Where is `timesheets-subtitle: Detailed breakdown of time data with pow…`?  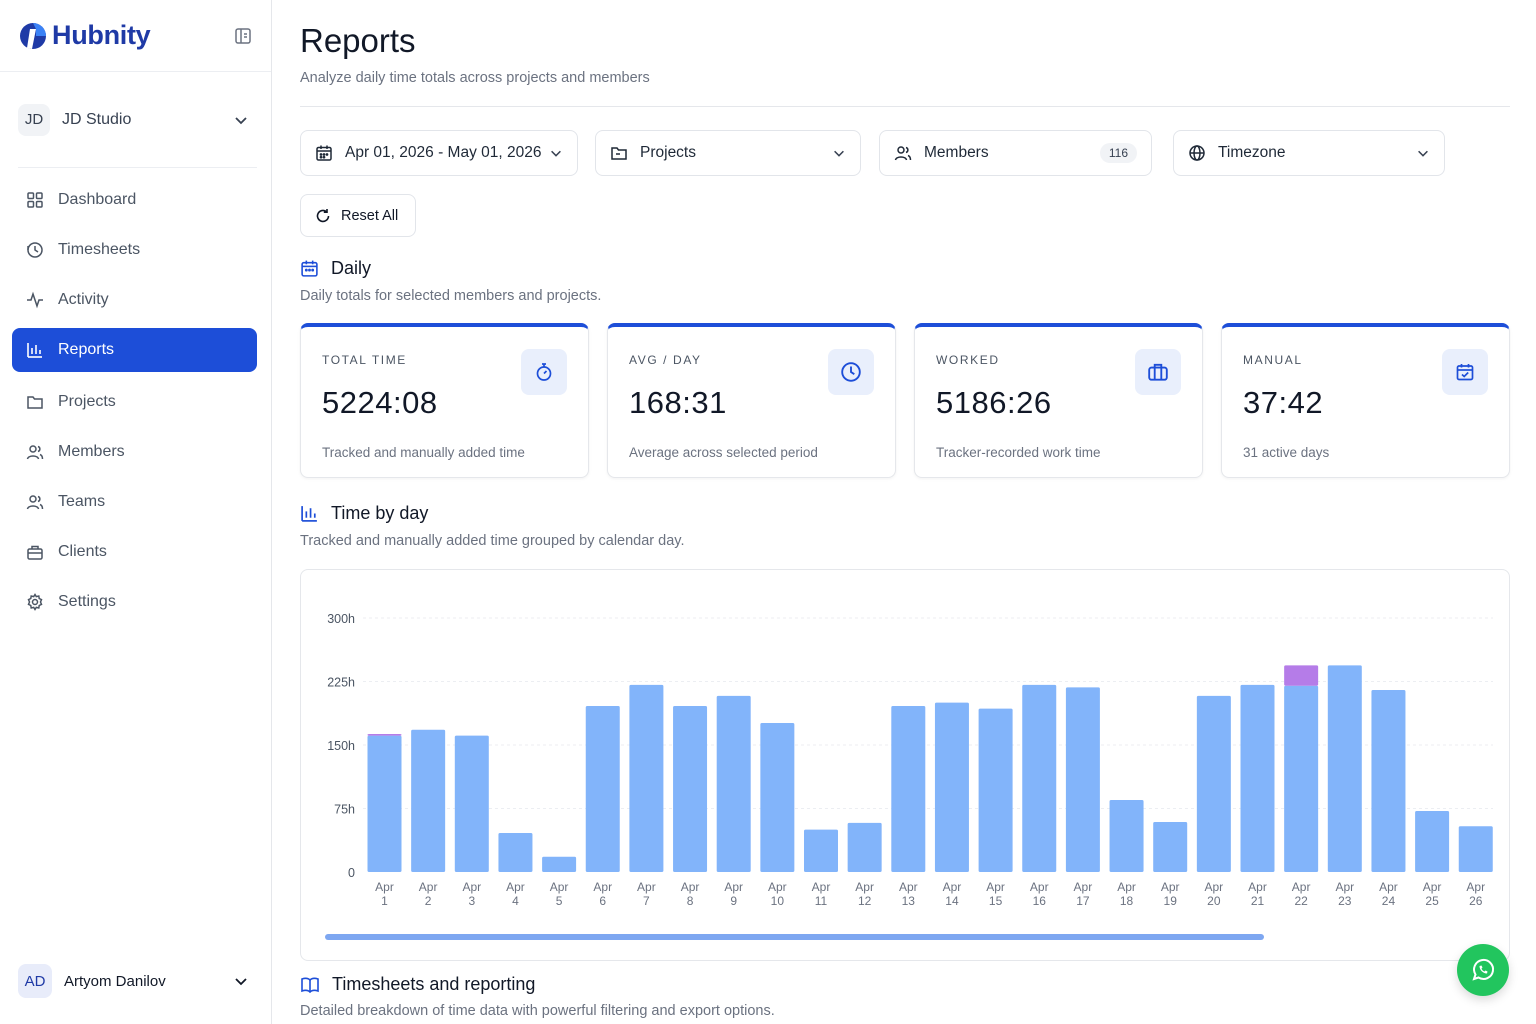
timesheets-subtitle: Detailed breakdown of time data with pow… is located at coordinates (537, 1011).